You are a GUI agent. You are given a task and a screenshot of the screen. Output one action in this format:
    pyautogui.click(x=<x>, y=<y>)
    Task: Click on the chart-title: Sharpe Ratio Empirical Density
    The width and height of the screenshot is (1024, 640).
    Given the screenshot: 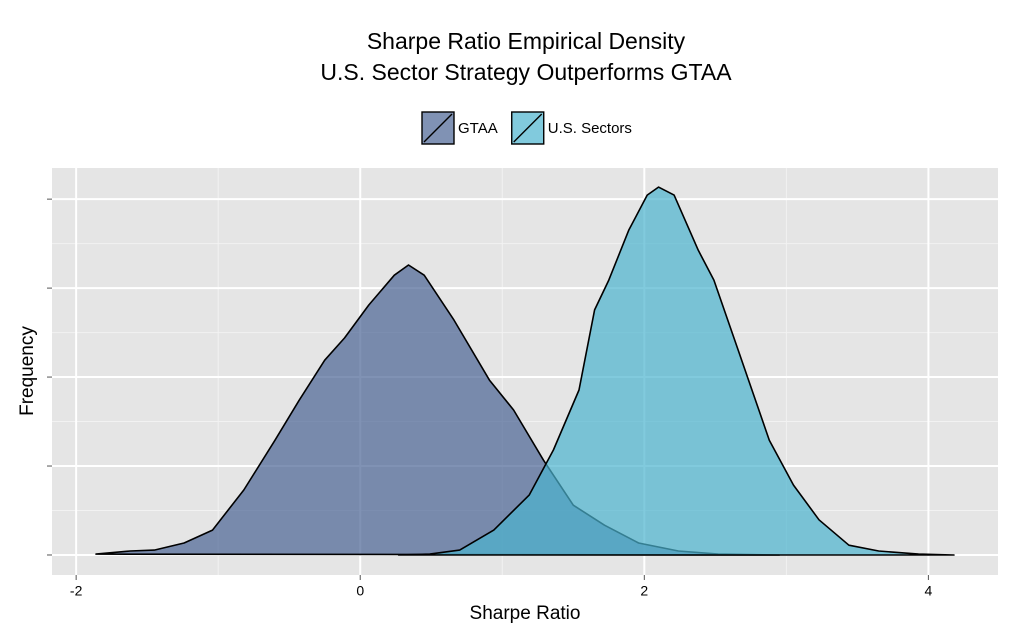 What is the action you would take?
    pyautogui.click(x=526, y=41)
    